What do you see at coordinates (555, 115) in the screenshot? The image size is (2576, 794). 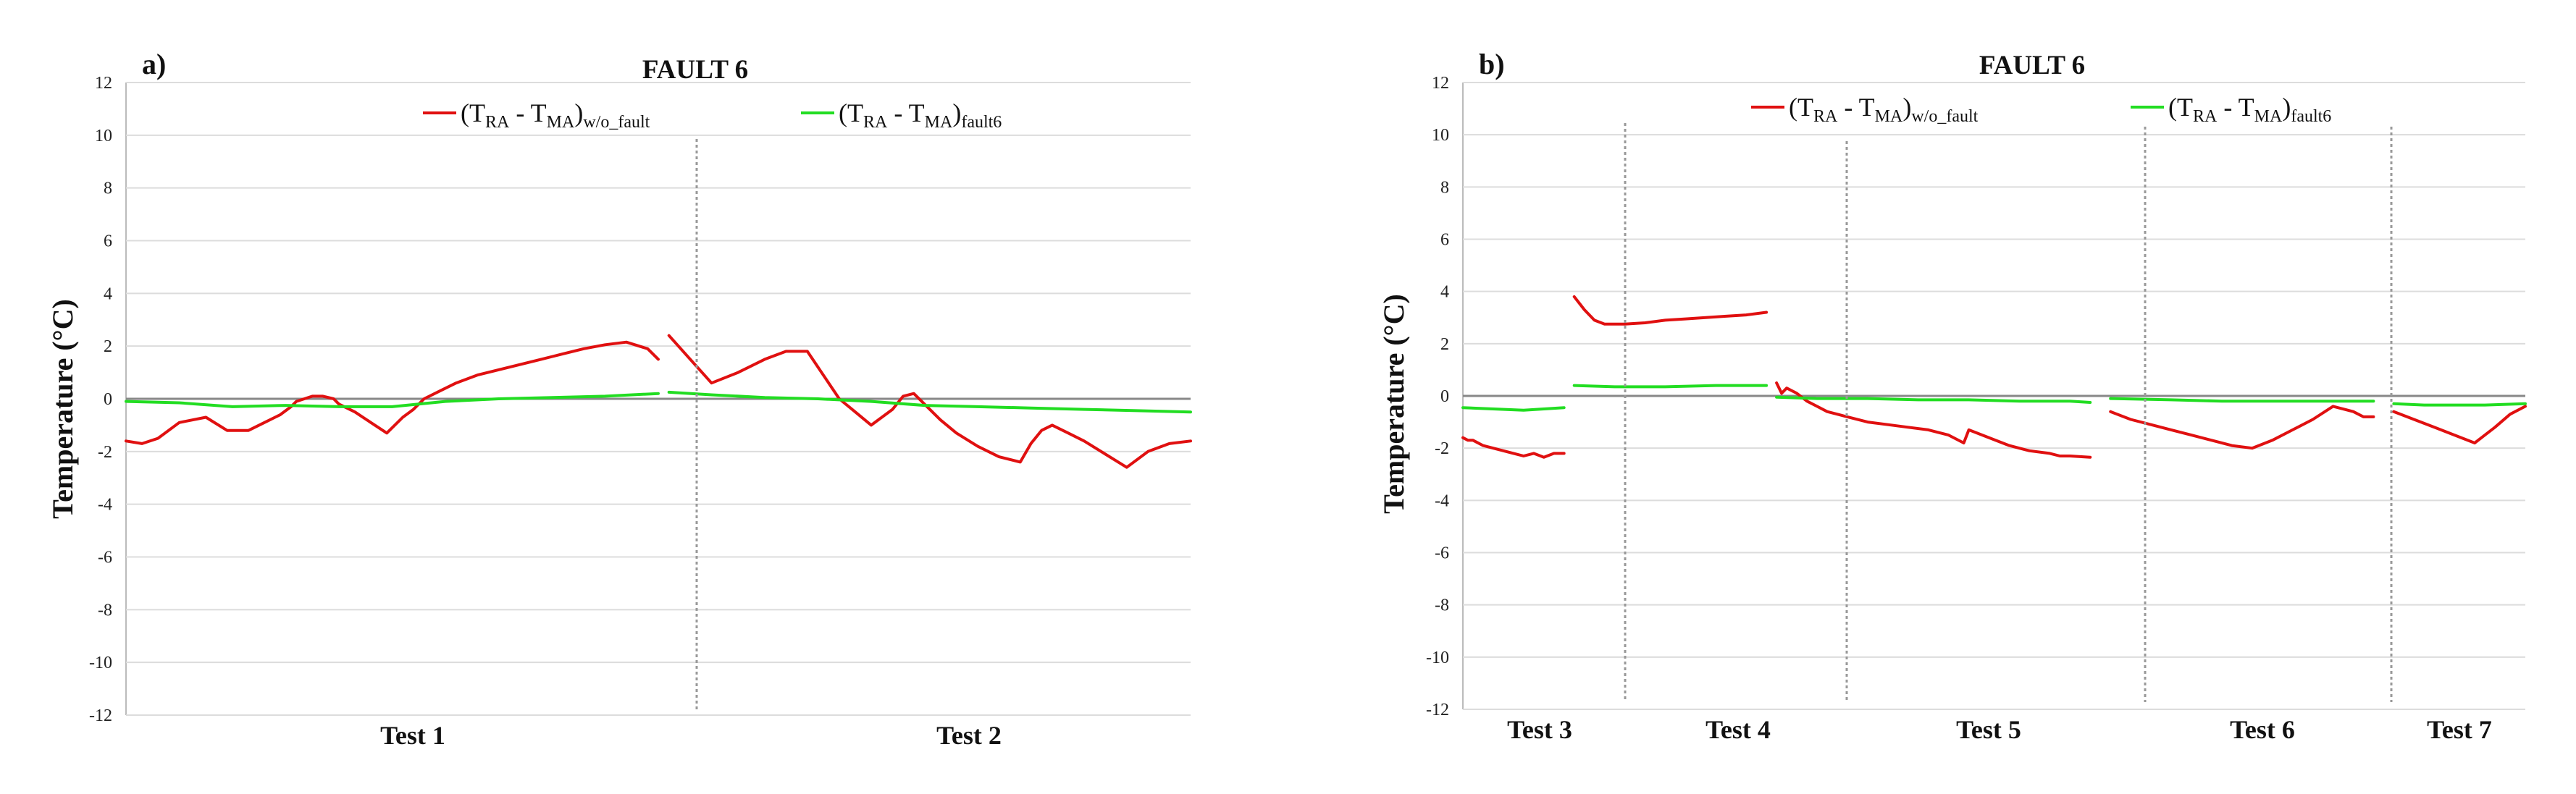 I see `panel-a-legend-red-label: (TRA - TMA)w/o_fault` at bounding box center [555, 115].